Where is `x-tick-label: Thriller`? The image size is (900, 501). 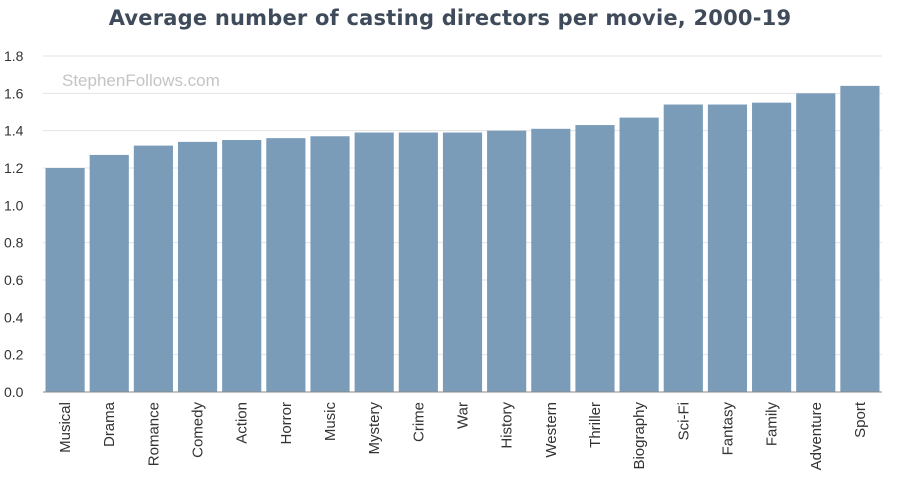
x-tick-label: Thriller is located at coordinates (595, 425).